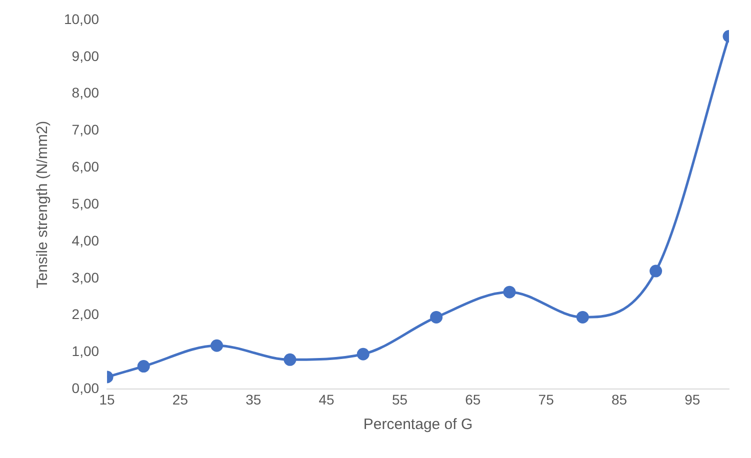  I want to click on y-tick-label: 2,00, so click(86, 314).